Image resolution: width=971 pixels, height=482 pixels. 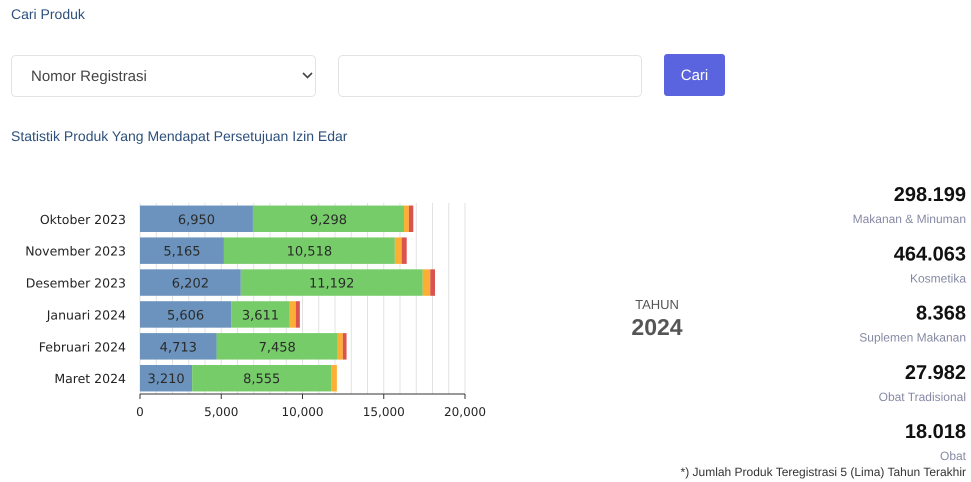 I want to click on data-label: 10,518, so click(x=309, y=252).